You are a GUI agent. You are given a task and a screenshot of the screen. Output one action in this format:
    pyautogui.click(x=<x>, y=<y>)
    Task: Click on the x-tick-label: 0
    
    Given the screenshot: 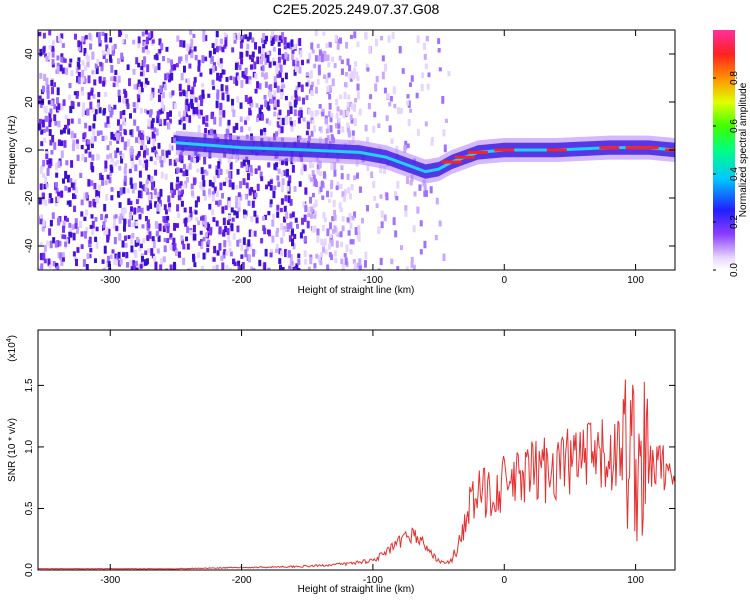 What is the action you would take?
    pyautogui.click(x=504, y=580)
    